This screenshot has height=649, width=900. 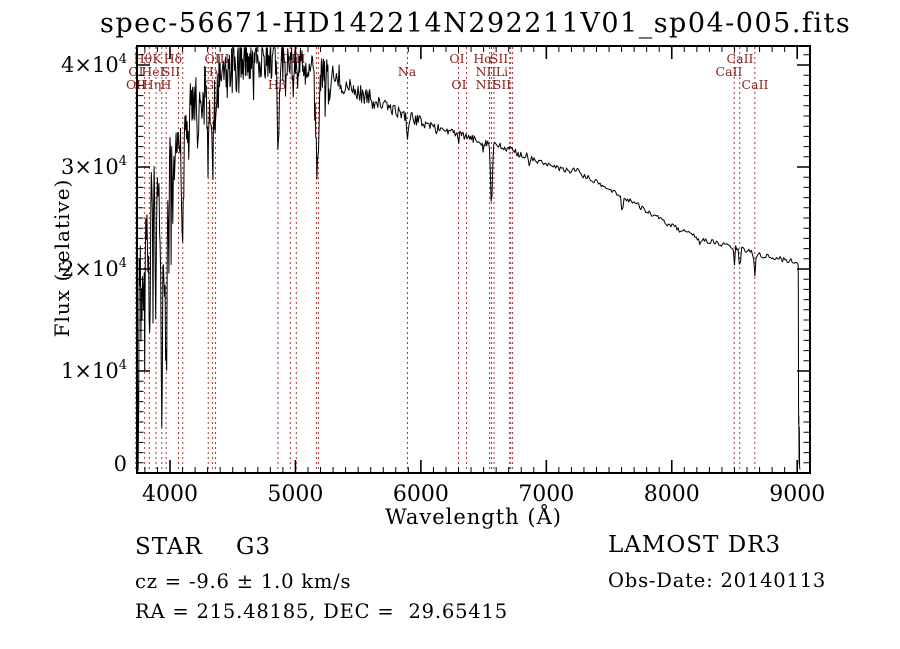 What do you see at coordinates (94, 64) in the screenshot?
I see `y-tick-label: 4×104` at bounding box center [94, 64].